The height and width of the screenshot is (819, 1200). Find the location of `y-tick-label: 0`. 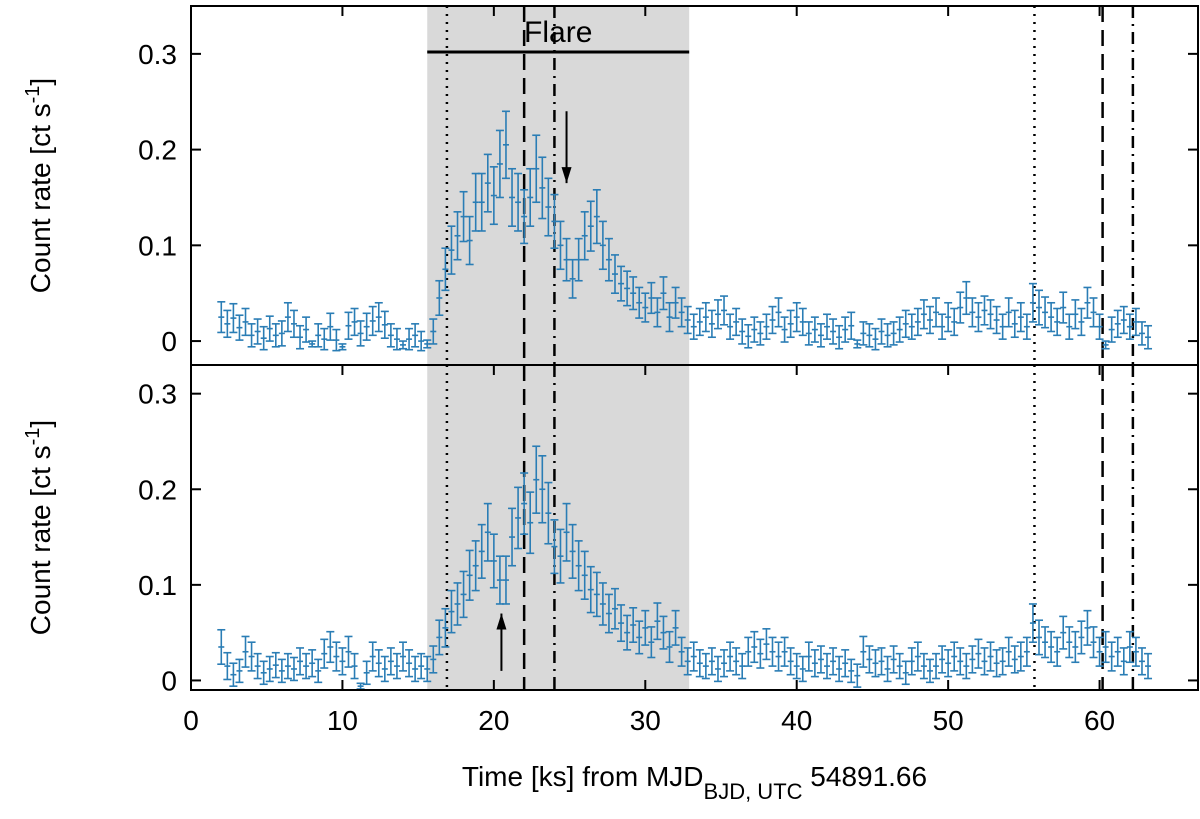

y-tick-label: 0 is located at coordinates (169, 341).